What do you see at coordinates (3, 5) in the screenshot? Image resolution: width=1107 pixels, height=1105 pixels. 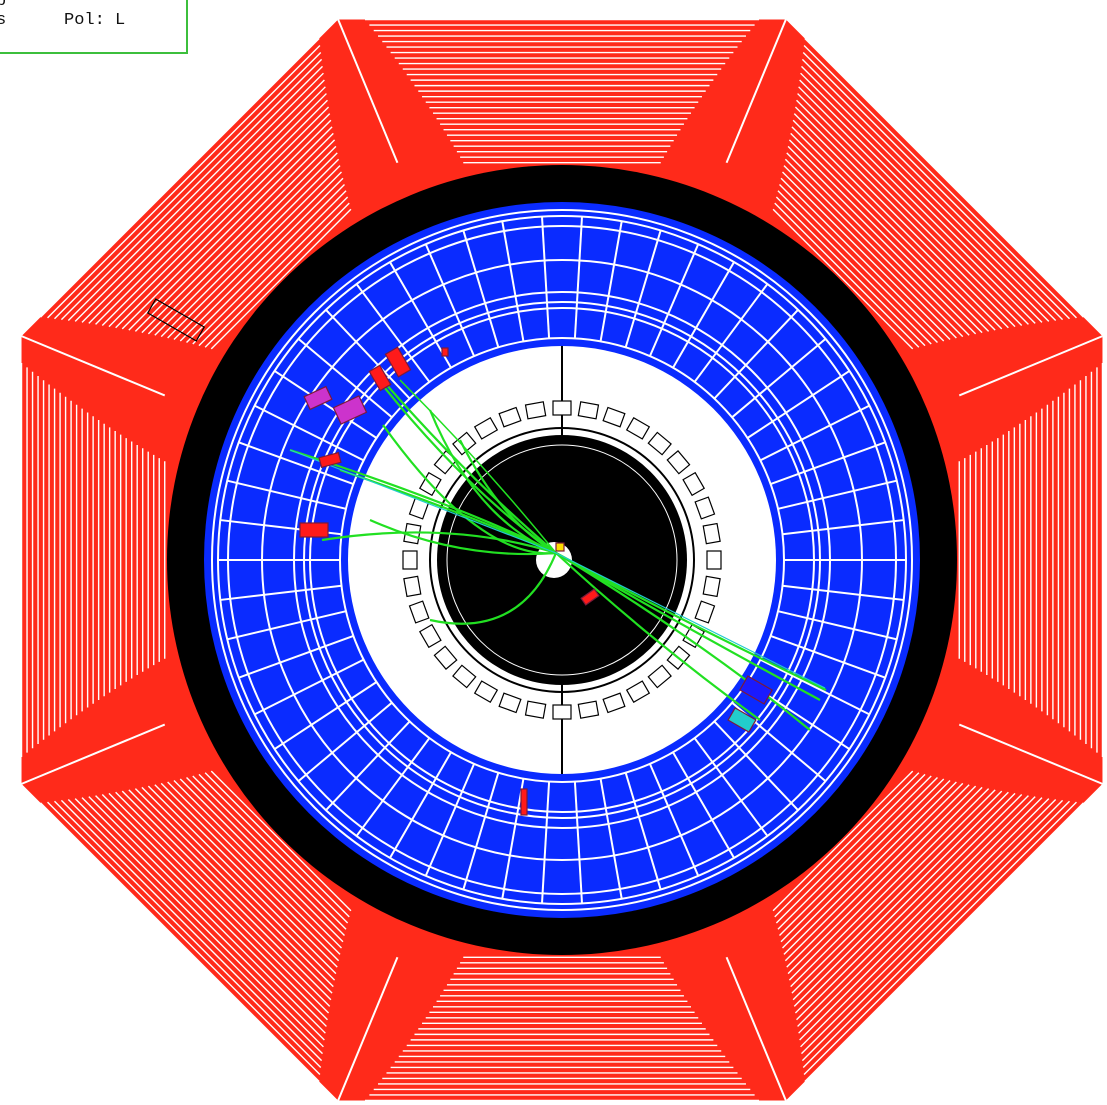 I see `info-line-1: b` at bounding box center [3, 5].